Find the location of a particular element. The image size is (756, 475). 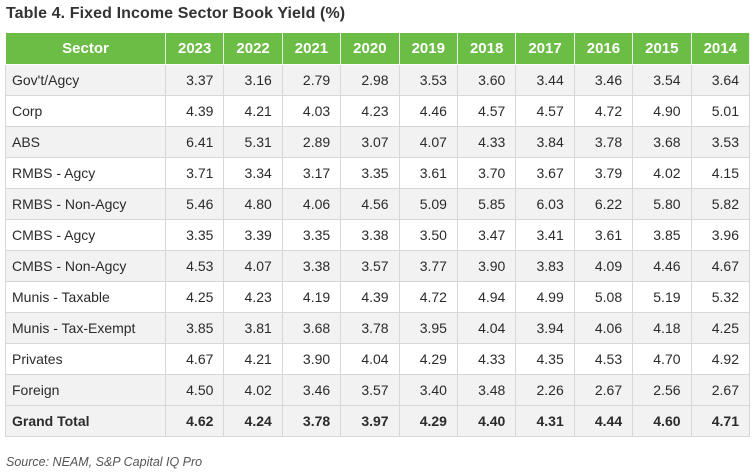

yield-cell: 4.90 is located at coordinates (662, 111).